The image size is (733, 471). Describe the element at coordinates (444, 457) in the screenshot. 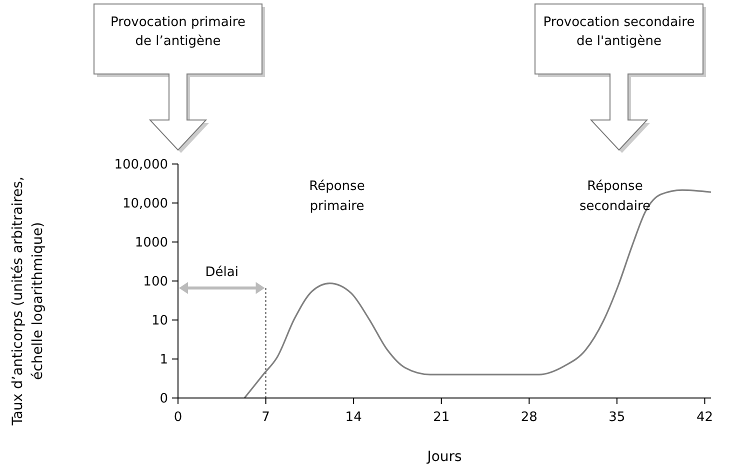

I see `x-axis-title: Jours` at that location.